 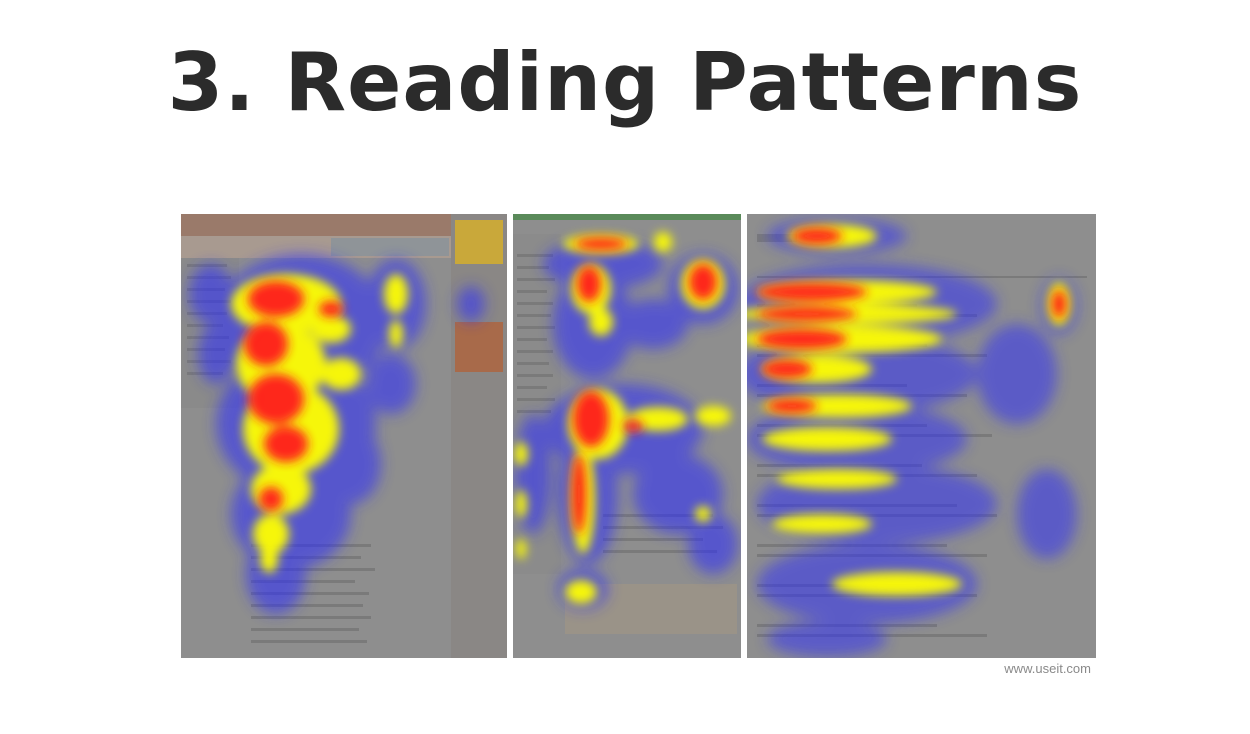 What do you see at coordinates (1047, 668) in the screenshot?
I see `source-credit: www.useit.com` at bounding box center [1047, 668].